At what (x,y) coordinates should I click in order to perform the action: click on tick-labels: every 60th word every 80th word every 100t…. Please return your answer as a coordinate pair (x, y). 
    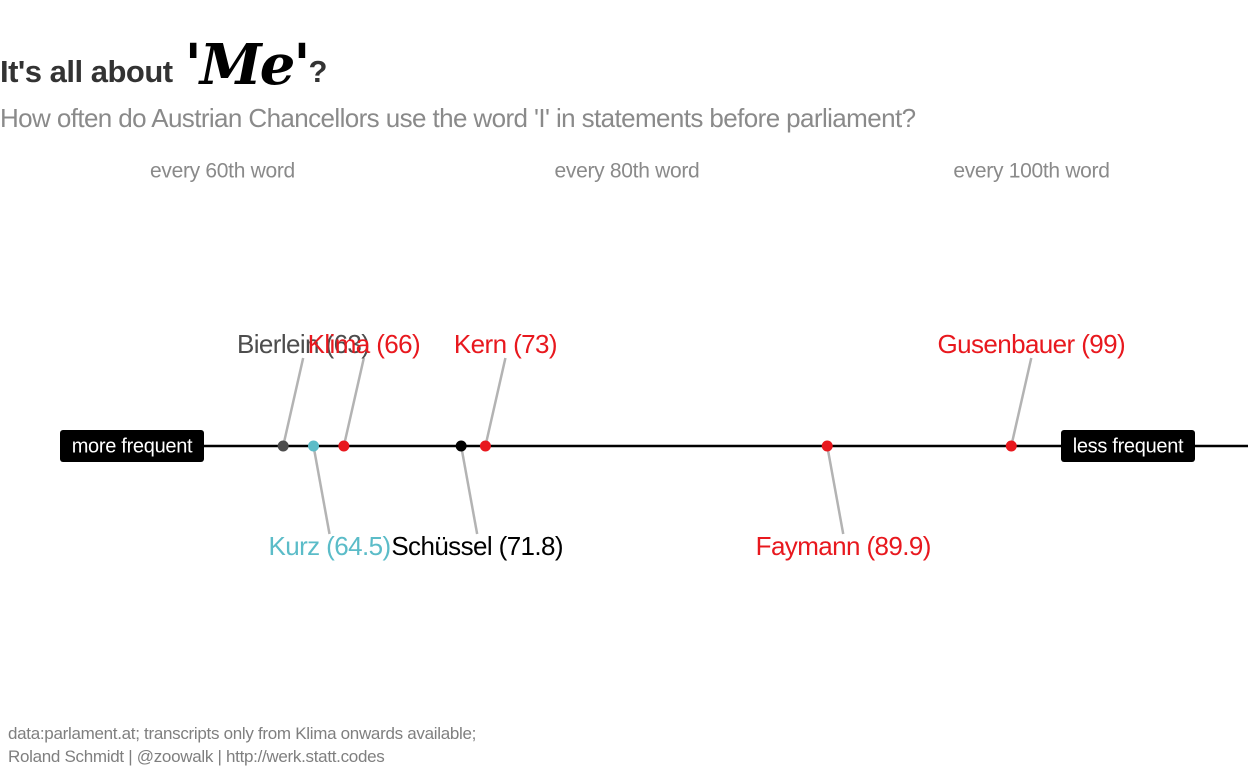
    Looking at the image, I should click on (630, 171).